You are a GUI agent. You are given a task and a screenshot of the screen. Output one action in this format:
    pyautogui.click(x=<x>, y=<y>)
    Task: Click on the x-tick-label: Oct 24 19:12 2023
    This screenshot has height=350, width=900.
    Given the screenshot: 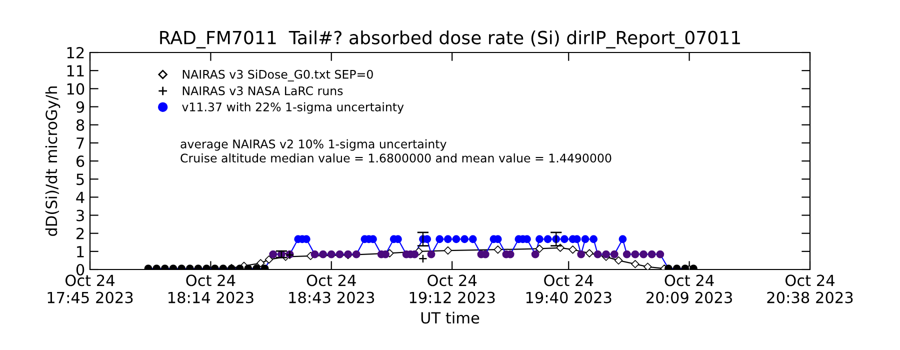 What is the action you would take?
    pyautogui.click(x=452, y=289)
    